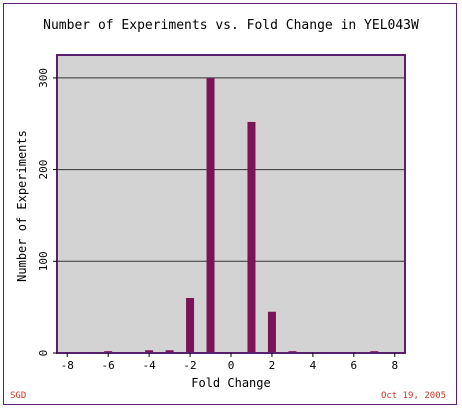 The image size is (462, 410). What do you see at coordinates (231, 383) in the screenshot?
I see `x-axis-label: Fold Change` at bounding box center [231, 383].